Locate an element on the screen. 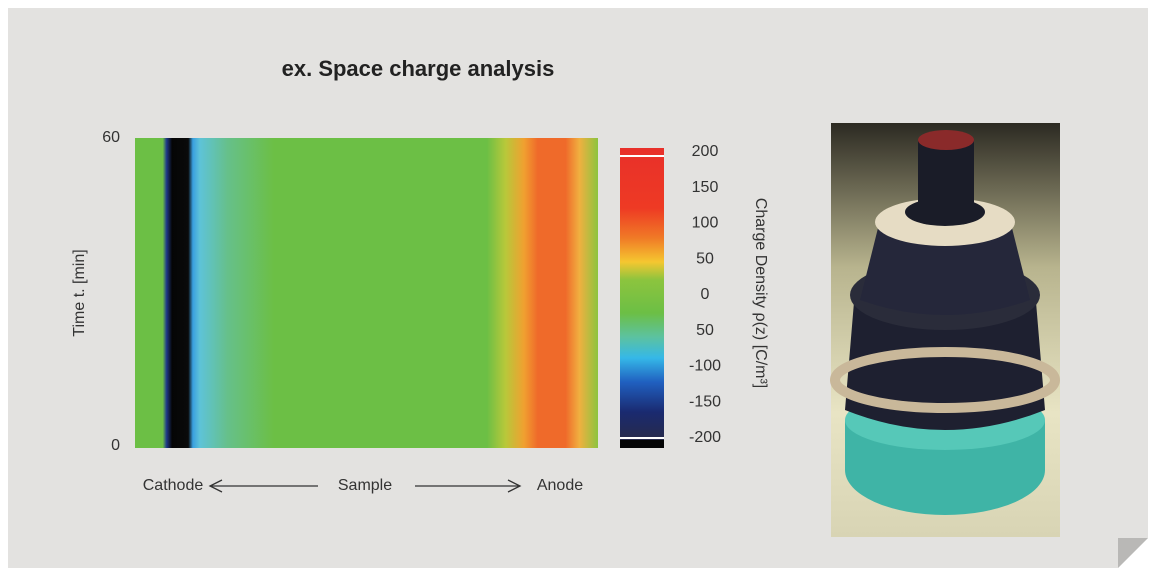 The image size is (1156, 575). x-label-left: Cathode is located at coordinates (173, 485).